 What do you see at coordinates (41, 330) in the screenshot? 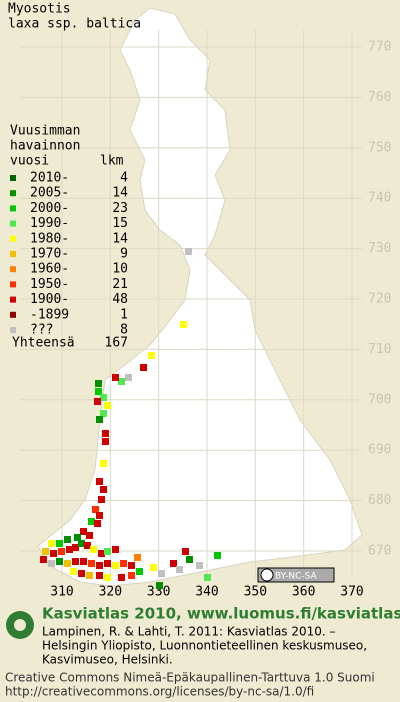
I see `legend-label: ???` at bounding box center [41, 330].